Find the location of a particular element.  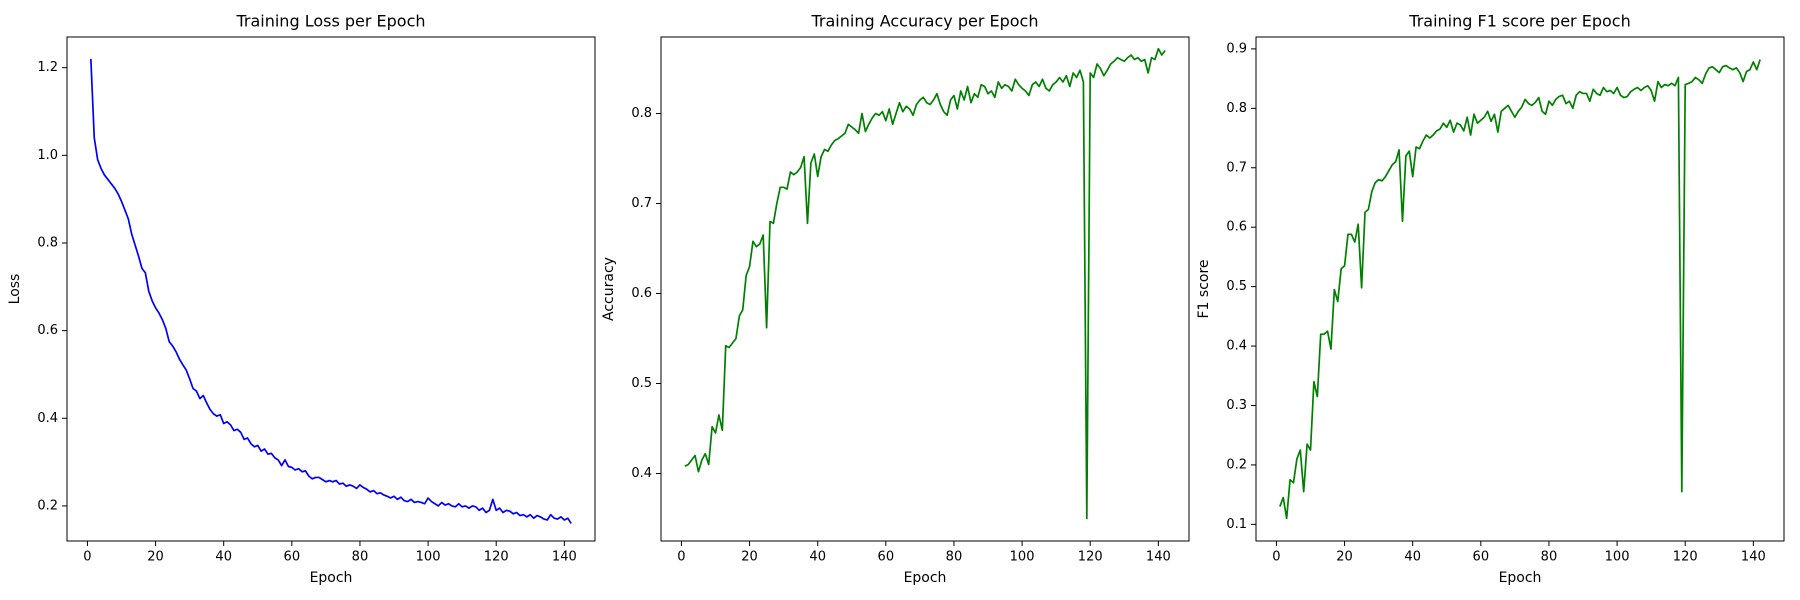

y-axis-label: F1 score is located at coordinates (1204, 288).